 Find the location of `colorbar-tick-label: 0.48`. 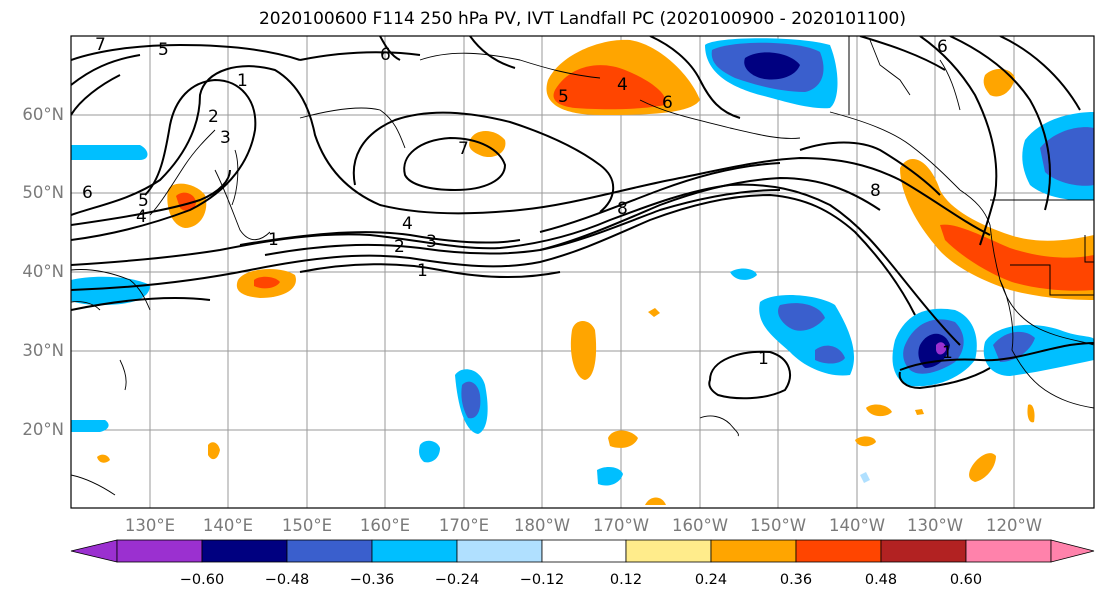

colorbar-tick-label: 0.48 is located at coordinates (881, 580).